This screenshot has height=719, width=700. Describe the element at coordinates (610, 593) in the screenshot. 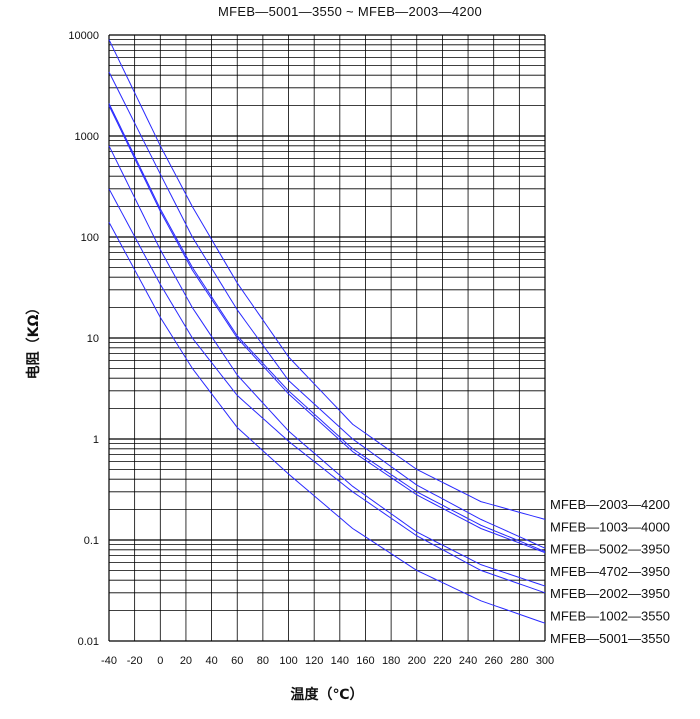

I see `legend-label: MFEB—2002—3950` at that location.